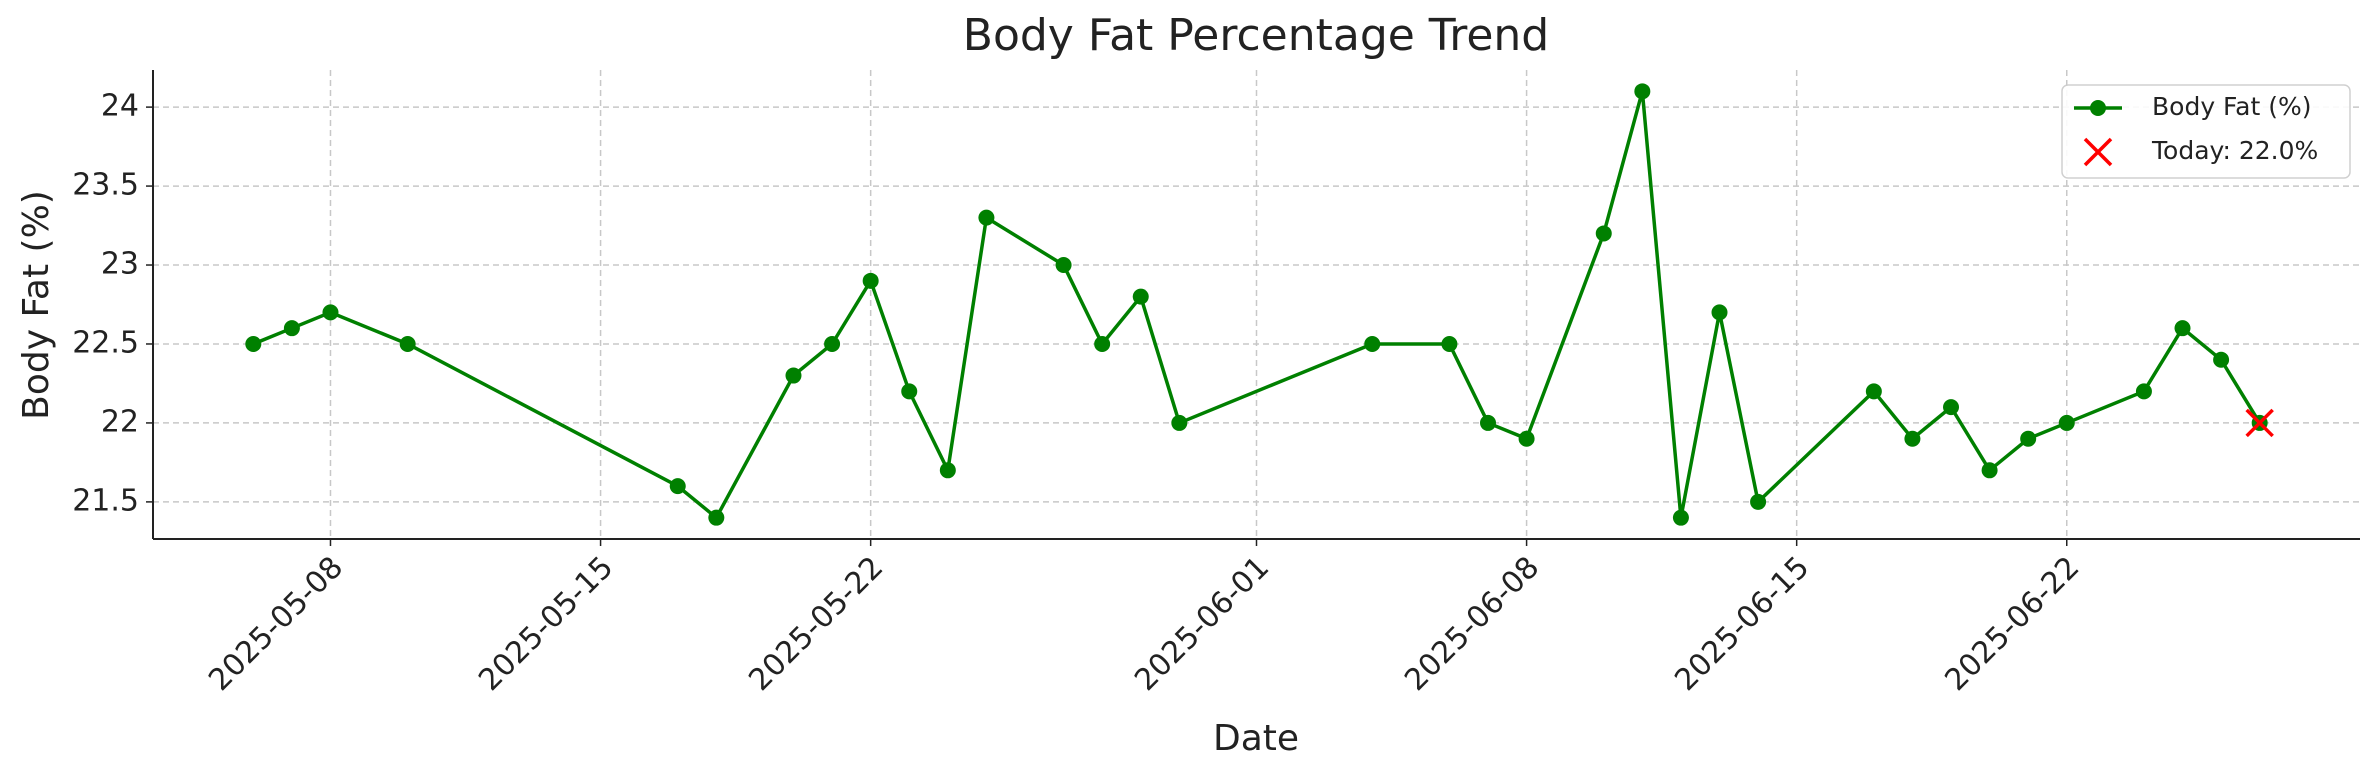 The width and height of the screenshot is (2380, 780). I want to click on x-tick-label: 2025-06-01, so click(1202, 624).